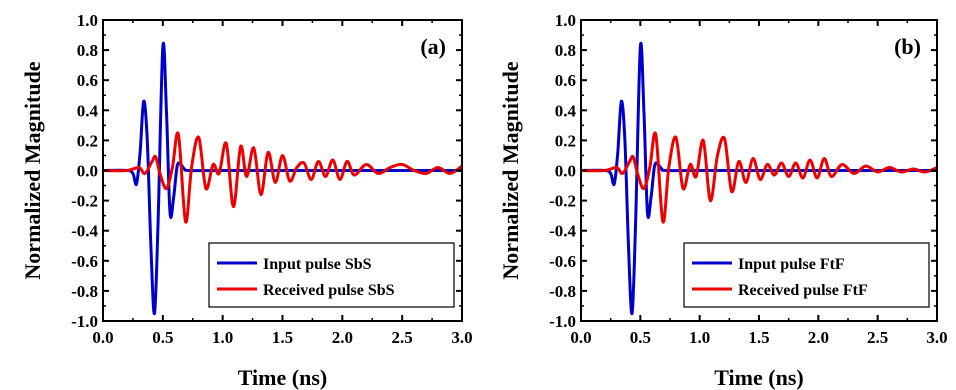 This screenshot has height=390, width=956. Describe the element at coordinates (433, 46) in the screenshot. I see `panel-label: (a)` at that location.